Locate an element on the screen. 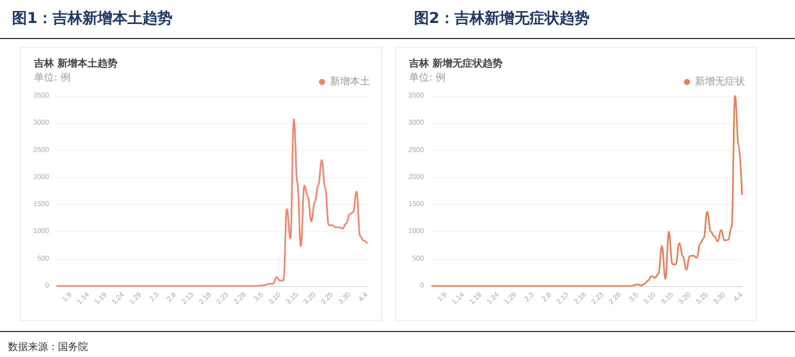 This screenshot has height=357, width=795. legend-label: 新增本土 is located at coordinates (350, 82).